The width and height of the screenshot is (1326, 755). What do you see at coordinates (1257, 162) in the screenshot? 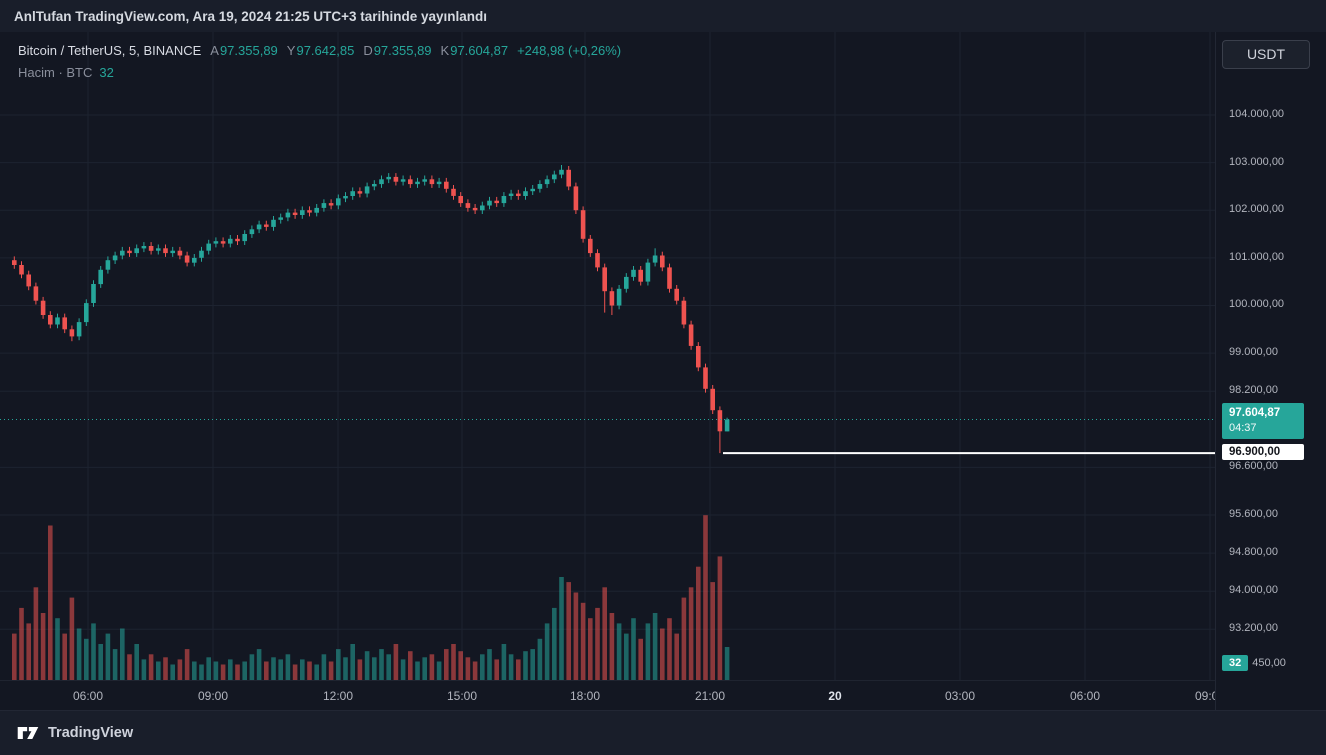
I see `price-label: 103.000,00` at bounding box center [1257, 162].